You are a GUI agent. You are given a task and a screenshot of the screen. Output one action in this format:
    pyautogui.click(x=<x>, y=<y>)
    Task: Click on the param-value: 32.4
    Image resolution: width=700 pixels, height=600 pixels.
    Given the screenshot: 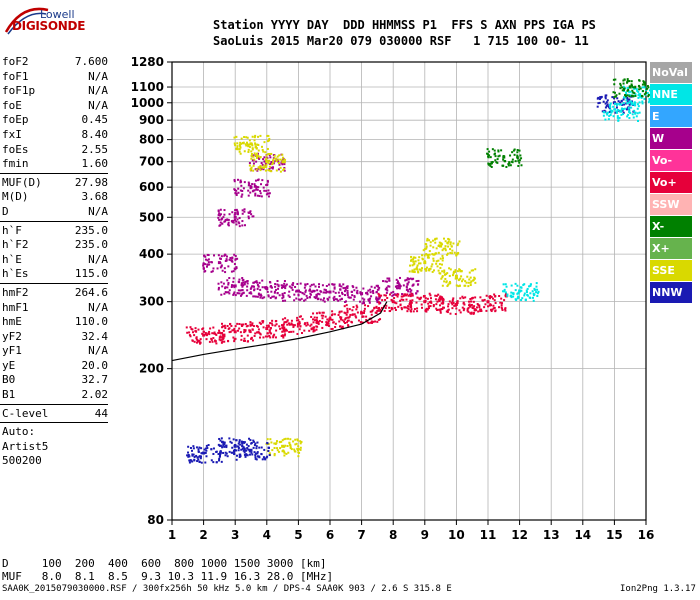 What is the action you would take?
    pyautogui.click(x=95, y=336)
    